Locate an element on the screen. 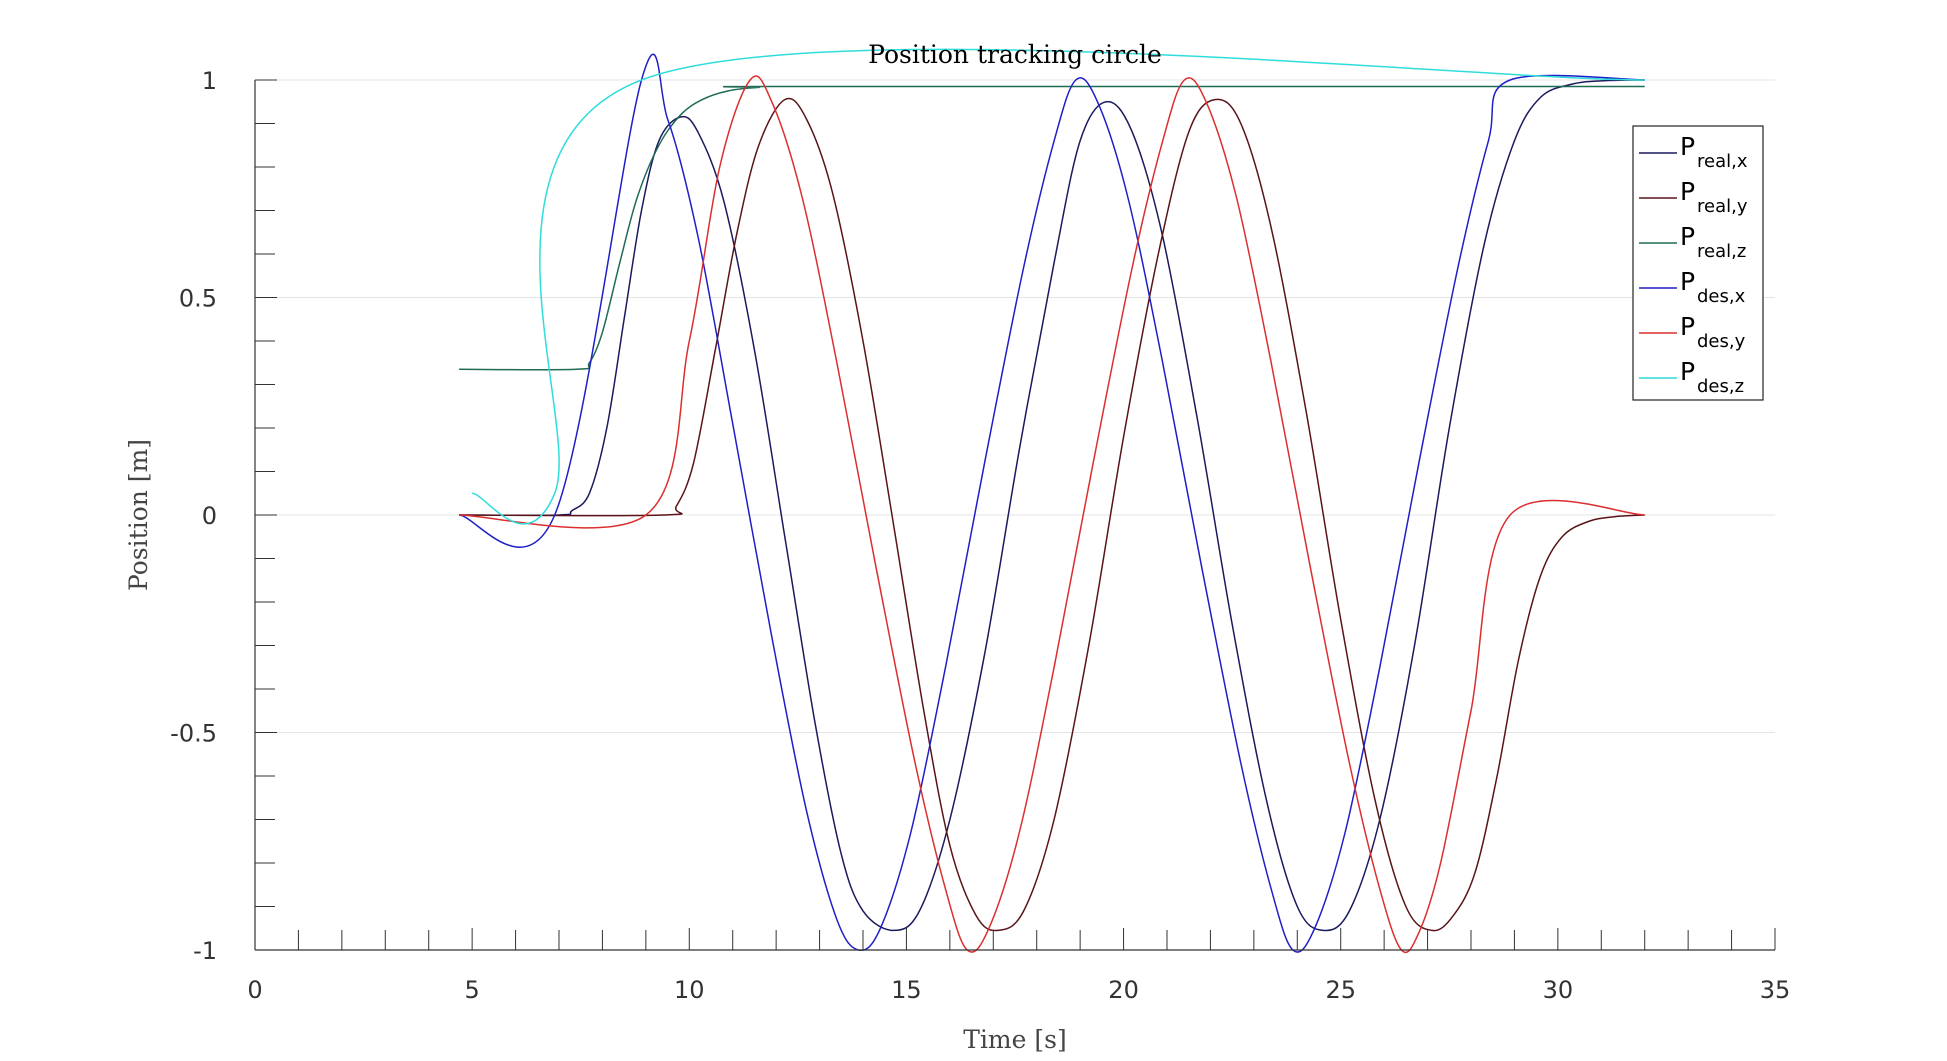  chart-title: Position tracking circle is located at coordinates (1015, 54).